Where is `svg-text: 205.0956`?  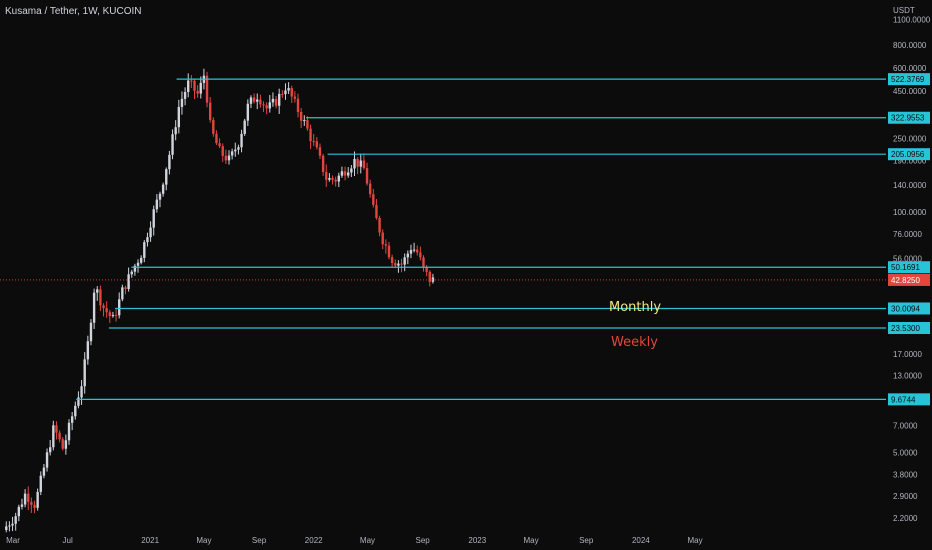
svg-text: 205.0956 is located at coordinates (908, 154).